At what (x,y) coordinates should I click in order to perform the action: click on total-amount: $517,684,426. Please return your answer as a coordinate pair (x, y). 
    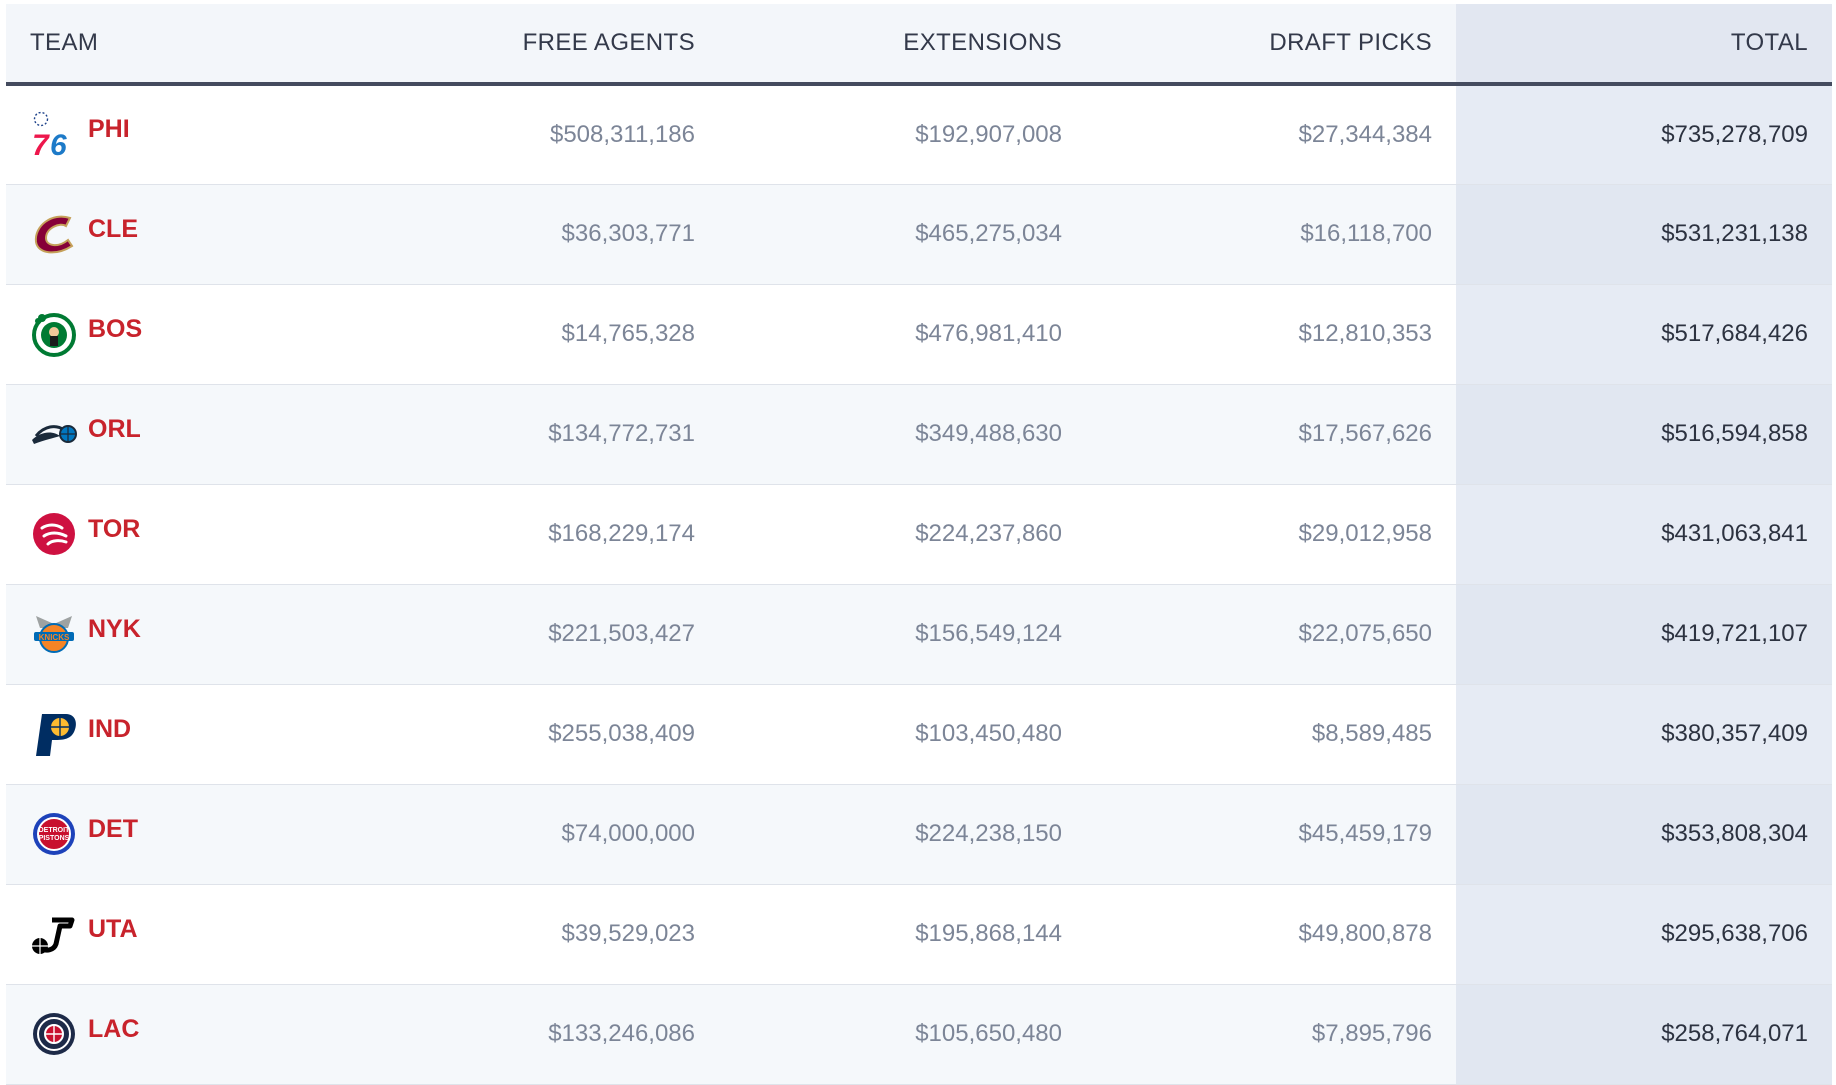
    Looking at the image, I should click on (1734, 333).